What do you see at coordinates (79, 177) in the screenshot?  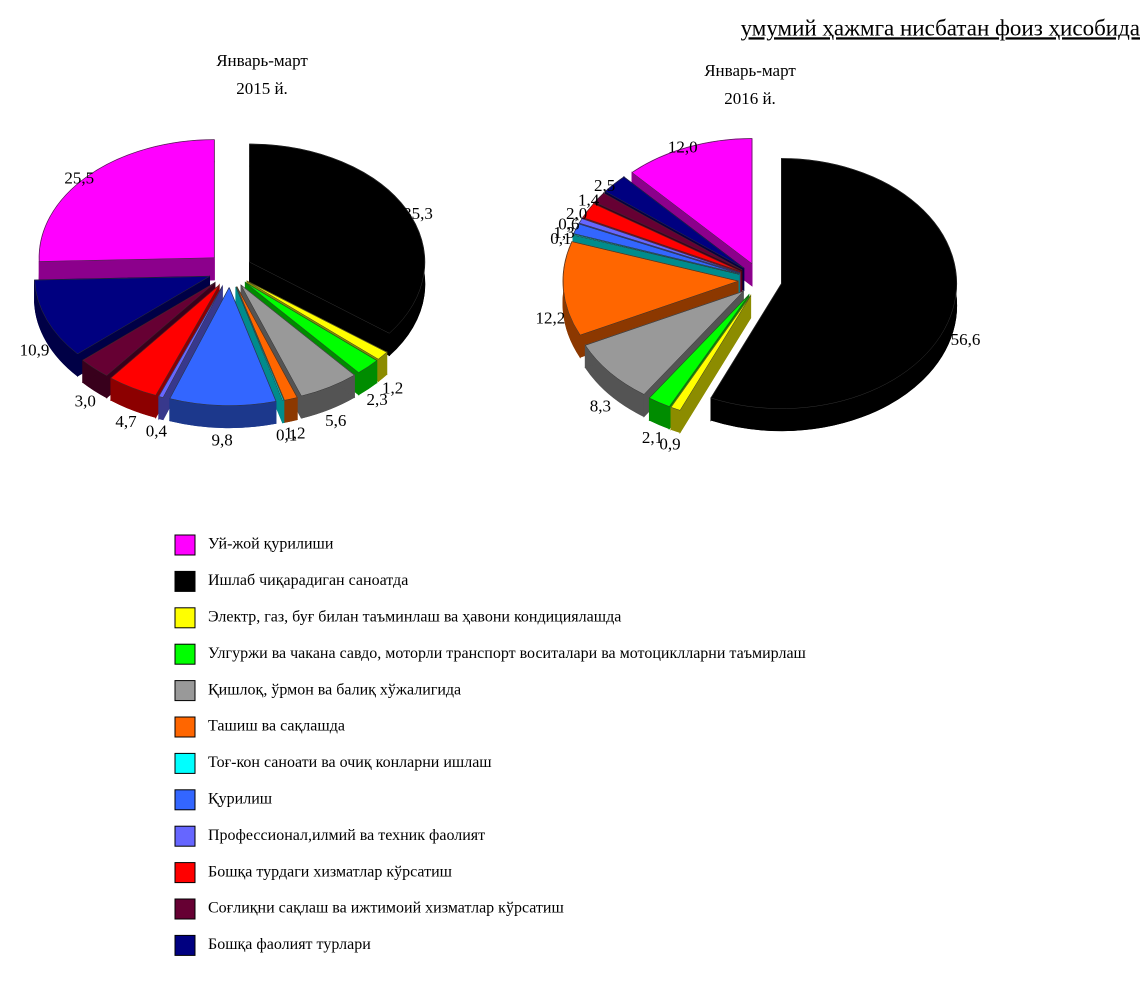 I see `data-label: 25,5` at bounding box center [79, 177].